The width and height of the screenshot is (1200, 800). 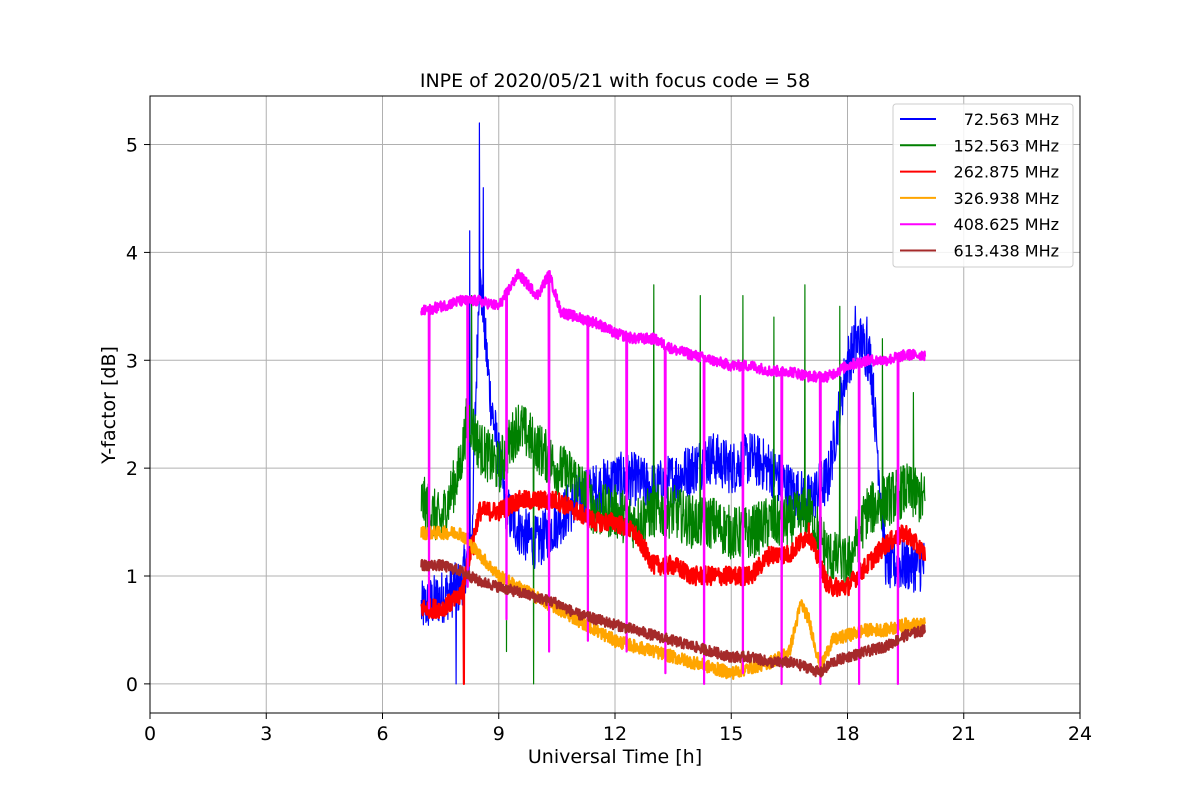 I want to click on y-tick-label: 1, so click(x=132, y=577).